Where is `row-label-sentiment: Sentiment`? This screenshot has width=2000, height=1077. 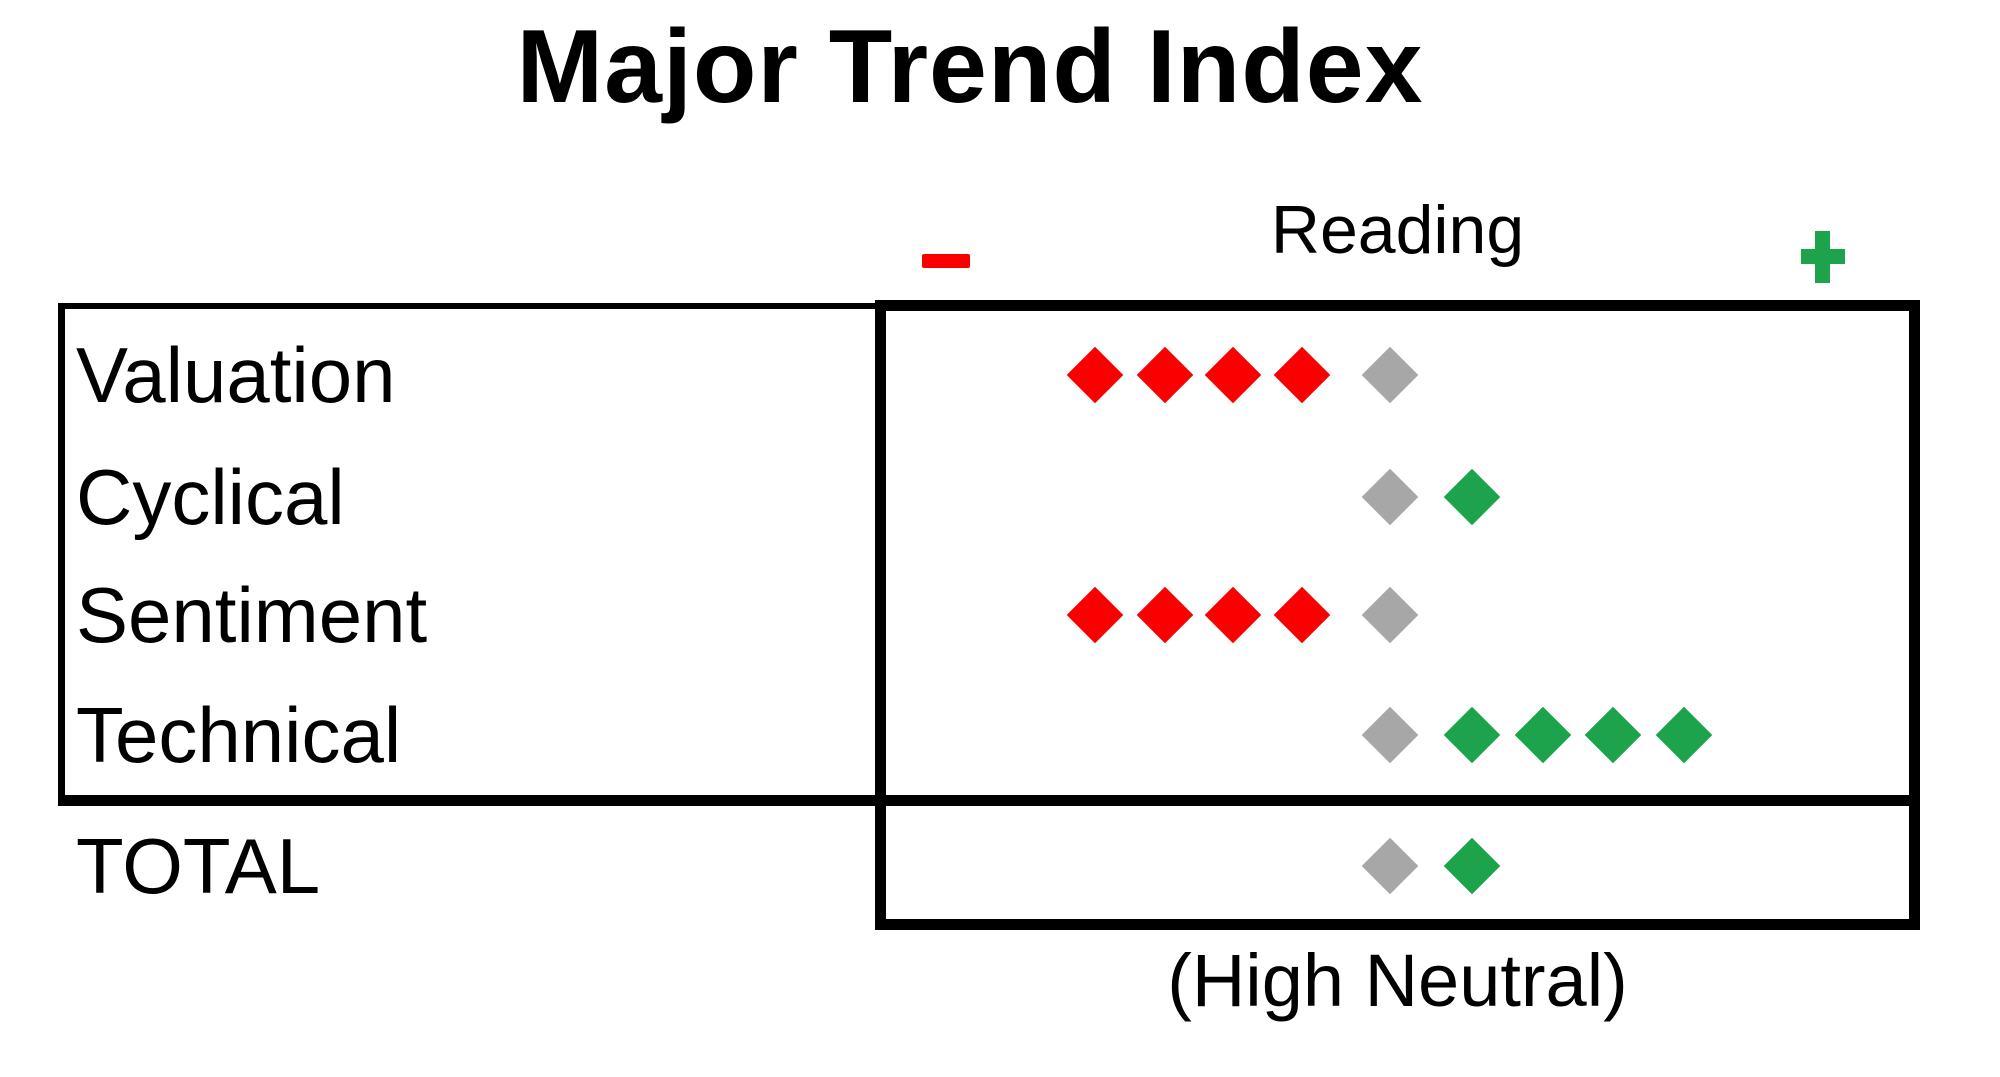
row-label-sentiment: Sentiment is located at coordinates (252, 615).